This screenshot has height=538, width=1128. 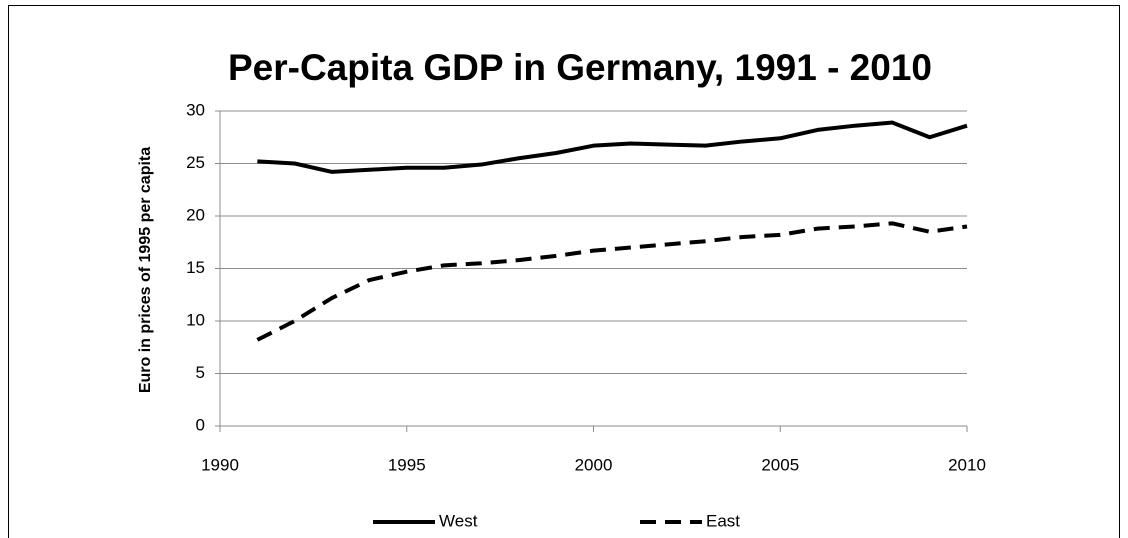 I want to click on x-tick-label: 2005, so click(x=780, y=464).